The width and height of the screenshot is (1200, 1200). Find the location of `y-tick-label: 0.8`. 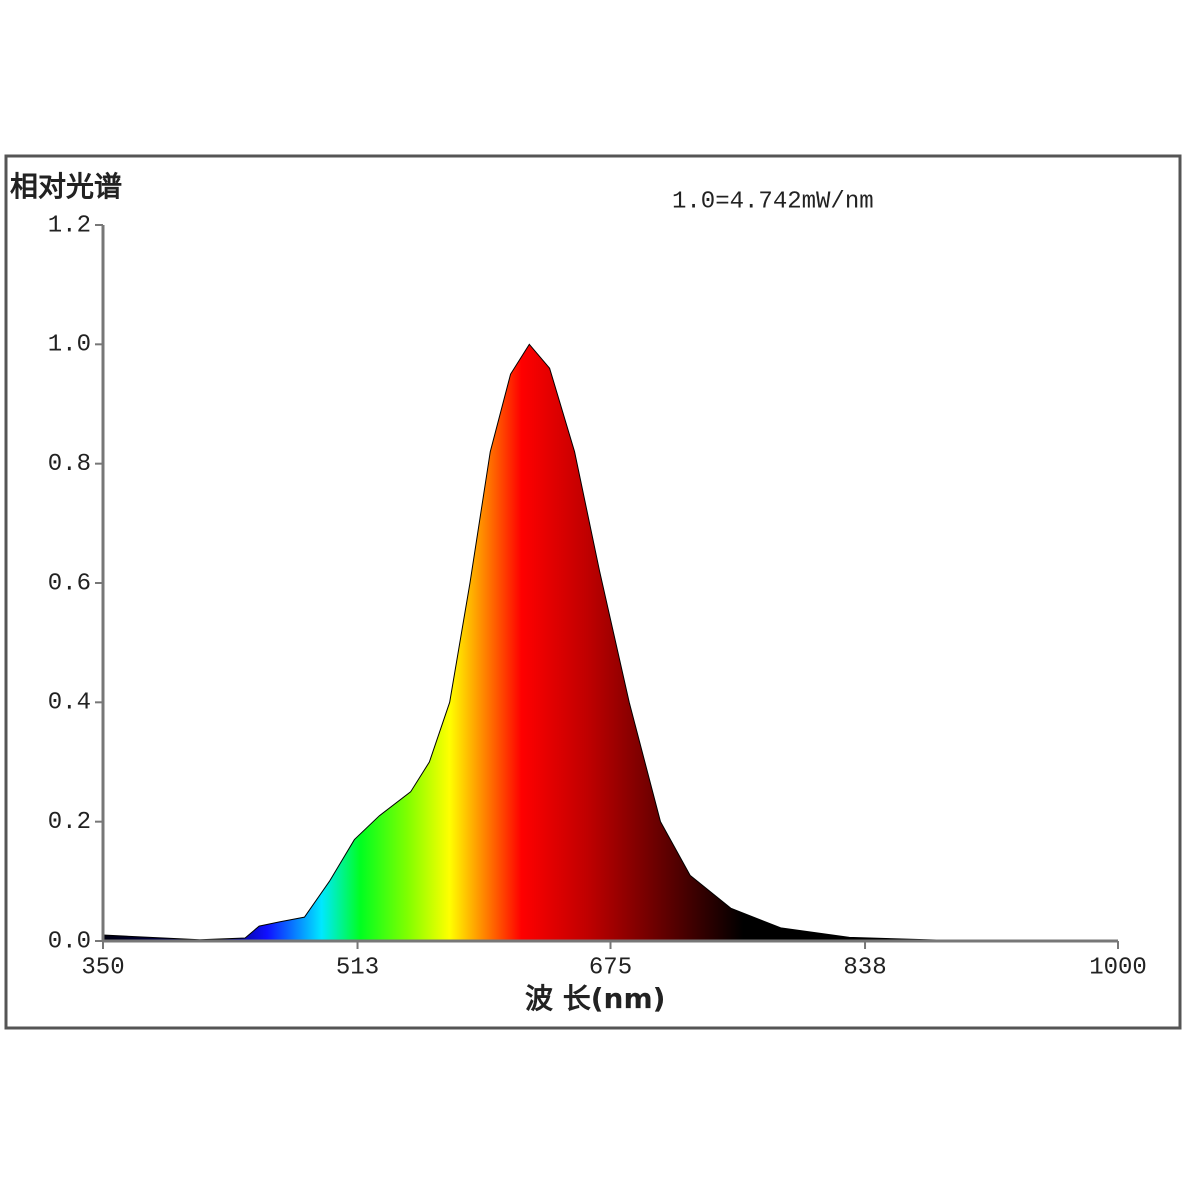

y-tick-label: 0.8 is located at coordinates (69, 464).